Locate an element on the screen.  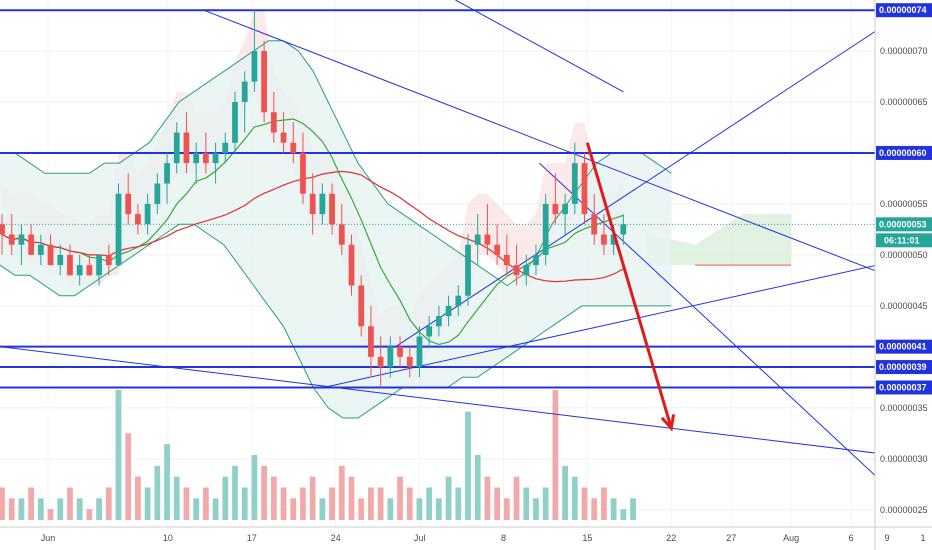
forecast-arrow-head is located at coordinates (668, 423).